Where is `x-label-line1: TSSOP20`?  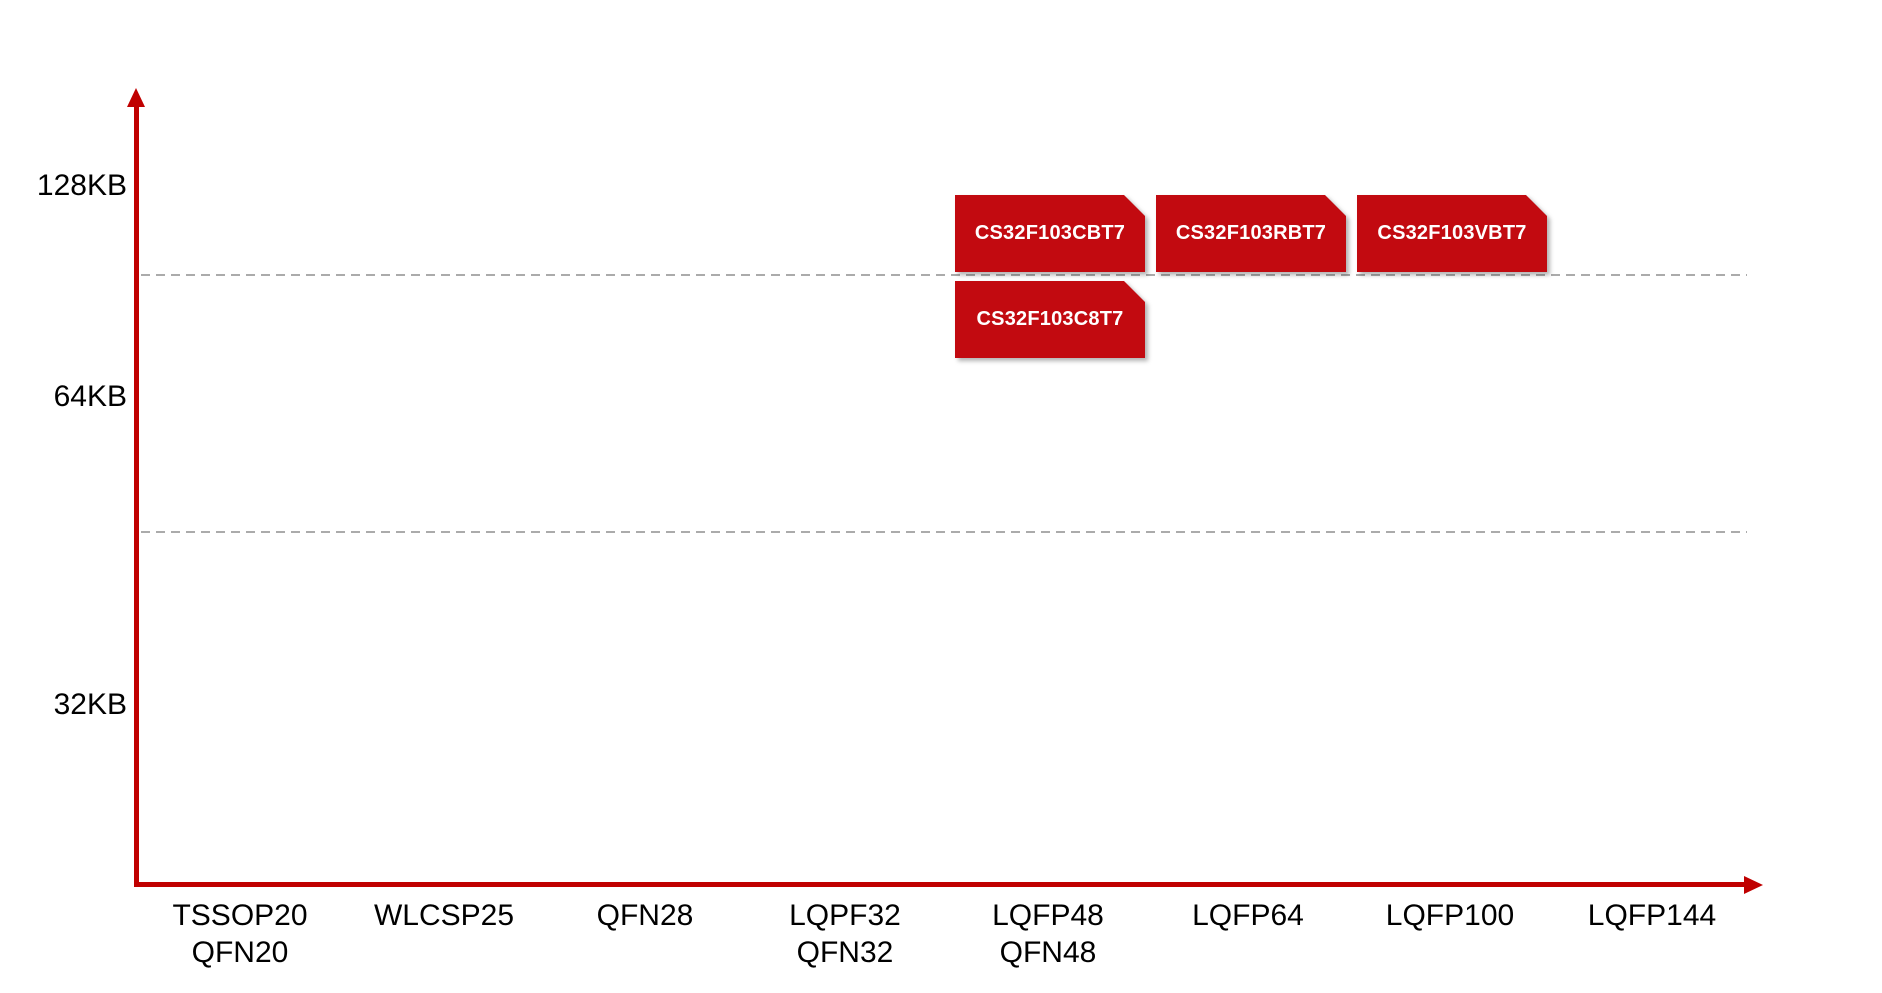
x-label-line1: TSSOP20 is located at coordinates (240, 915).